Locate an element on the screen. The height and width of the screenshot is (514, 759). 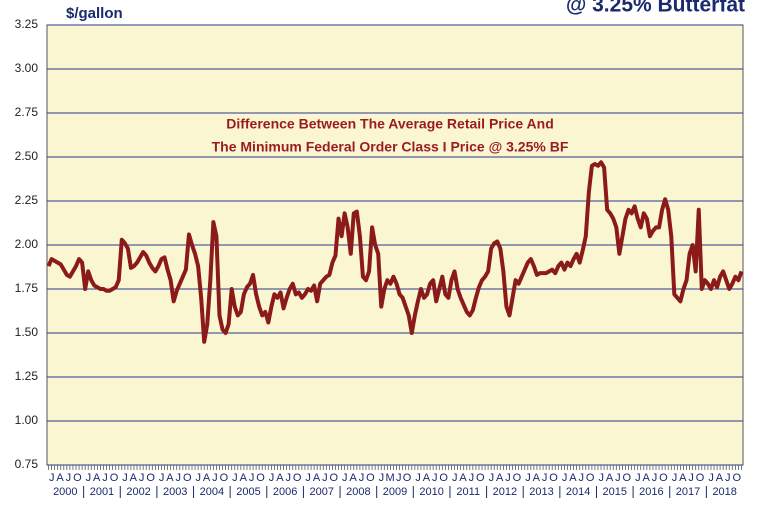
x-tick-label: 2015 is located at coordinates (615, 492).